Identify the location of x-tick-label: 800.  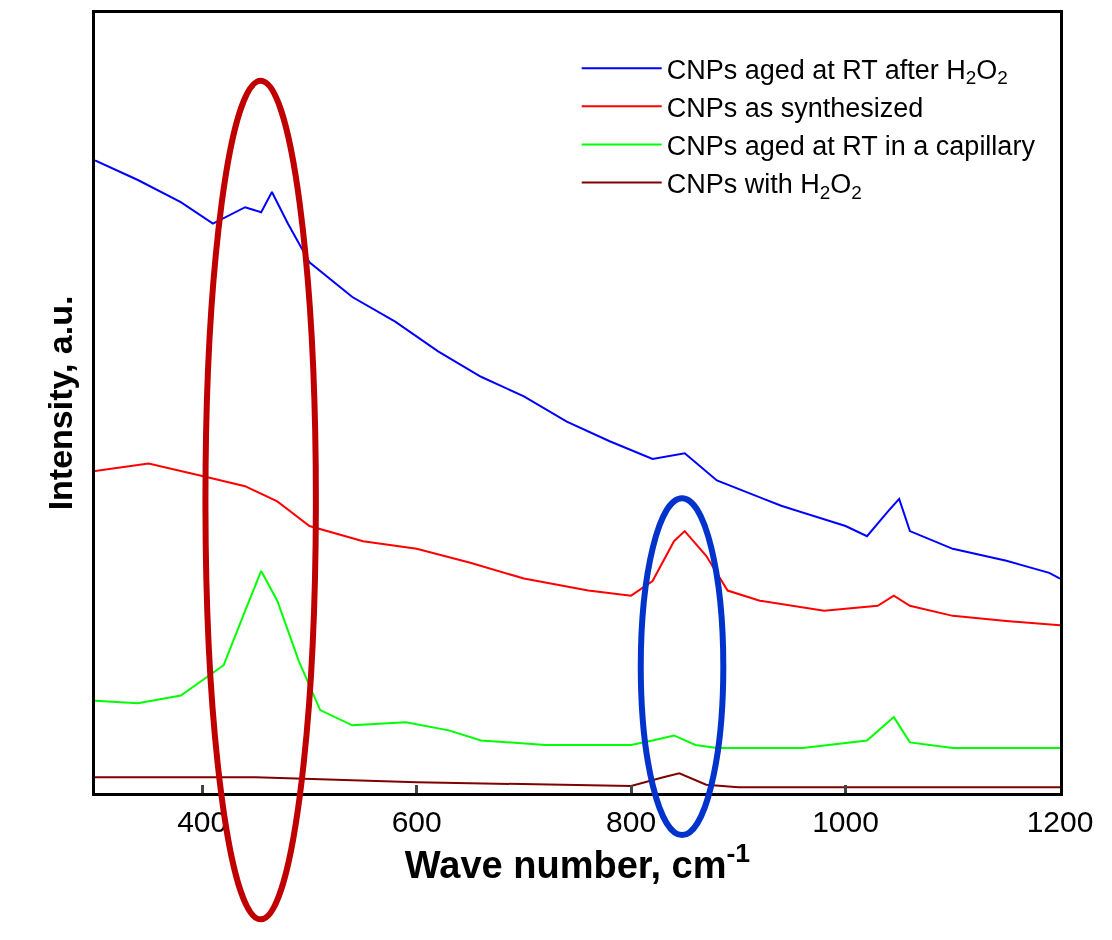
(631, 821).